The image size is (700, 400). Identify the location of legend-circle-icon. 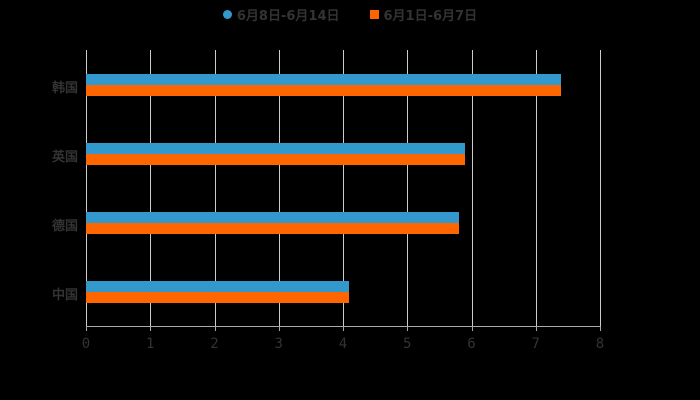
(227, 14).